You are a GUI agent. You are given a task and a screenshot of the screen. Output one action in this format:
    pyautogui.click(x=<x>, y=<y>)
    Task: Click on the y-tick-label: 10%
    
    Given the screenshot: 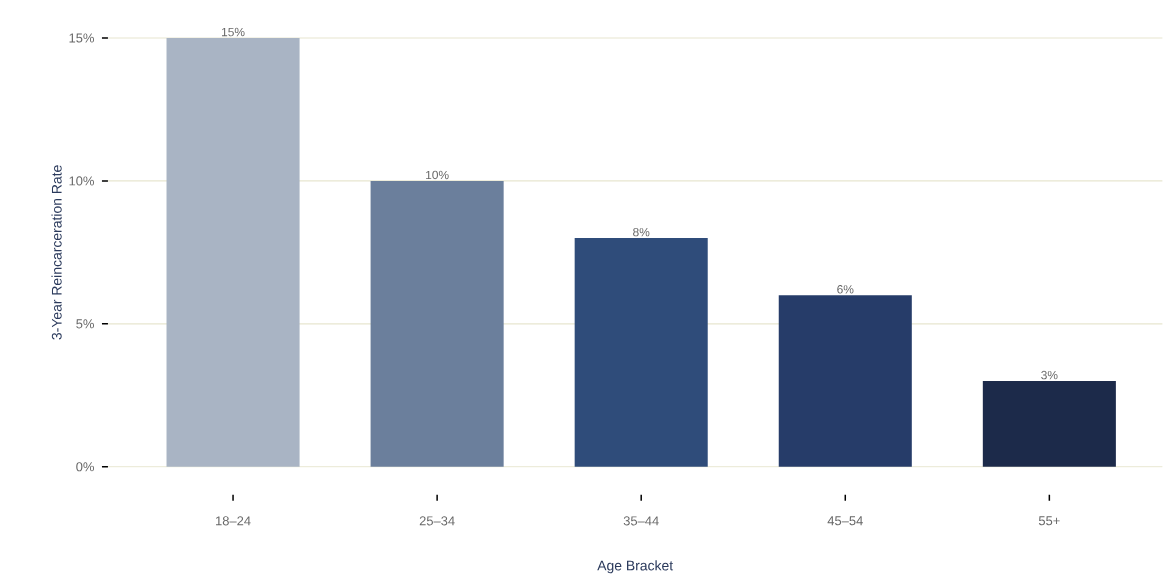 What is the action you would take?
    pyautogui.click(x=81, y=181)
    